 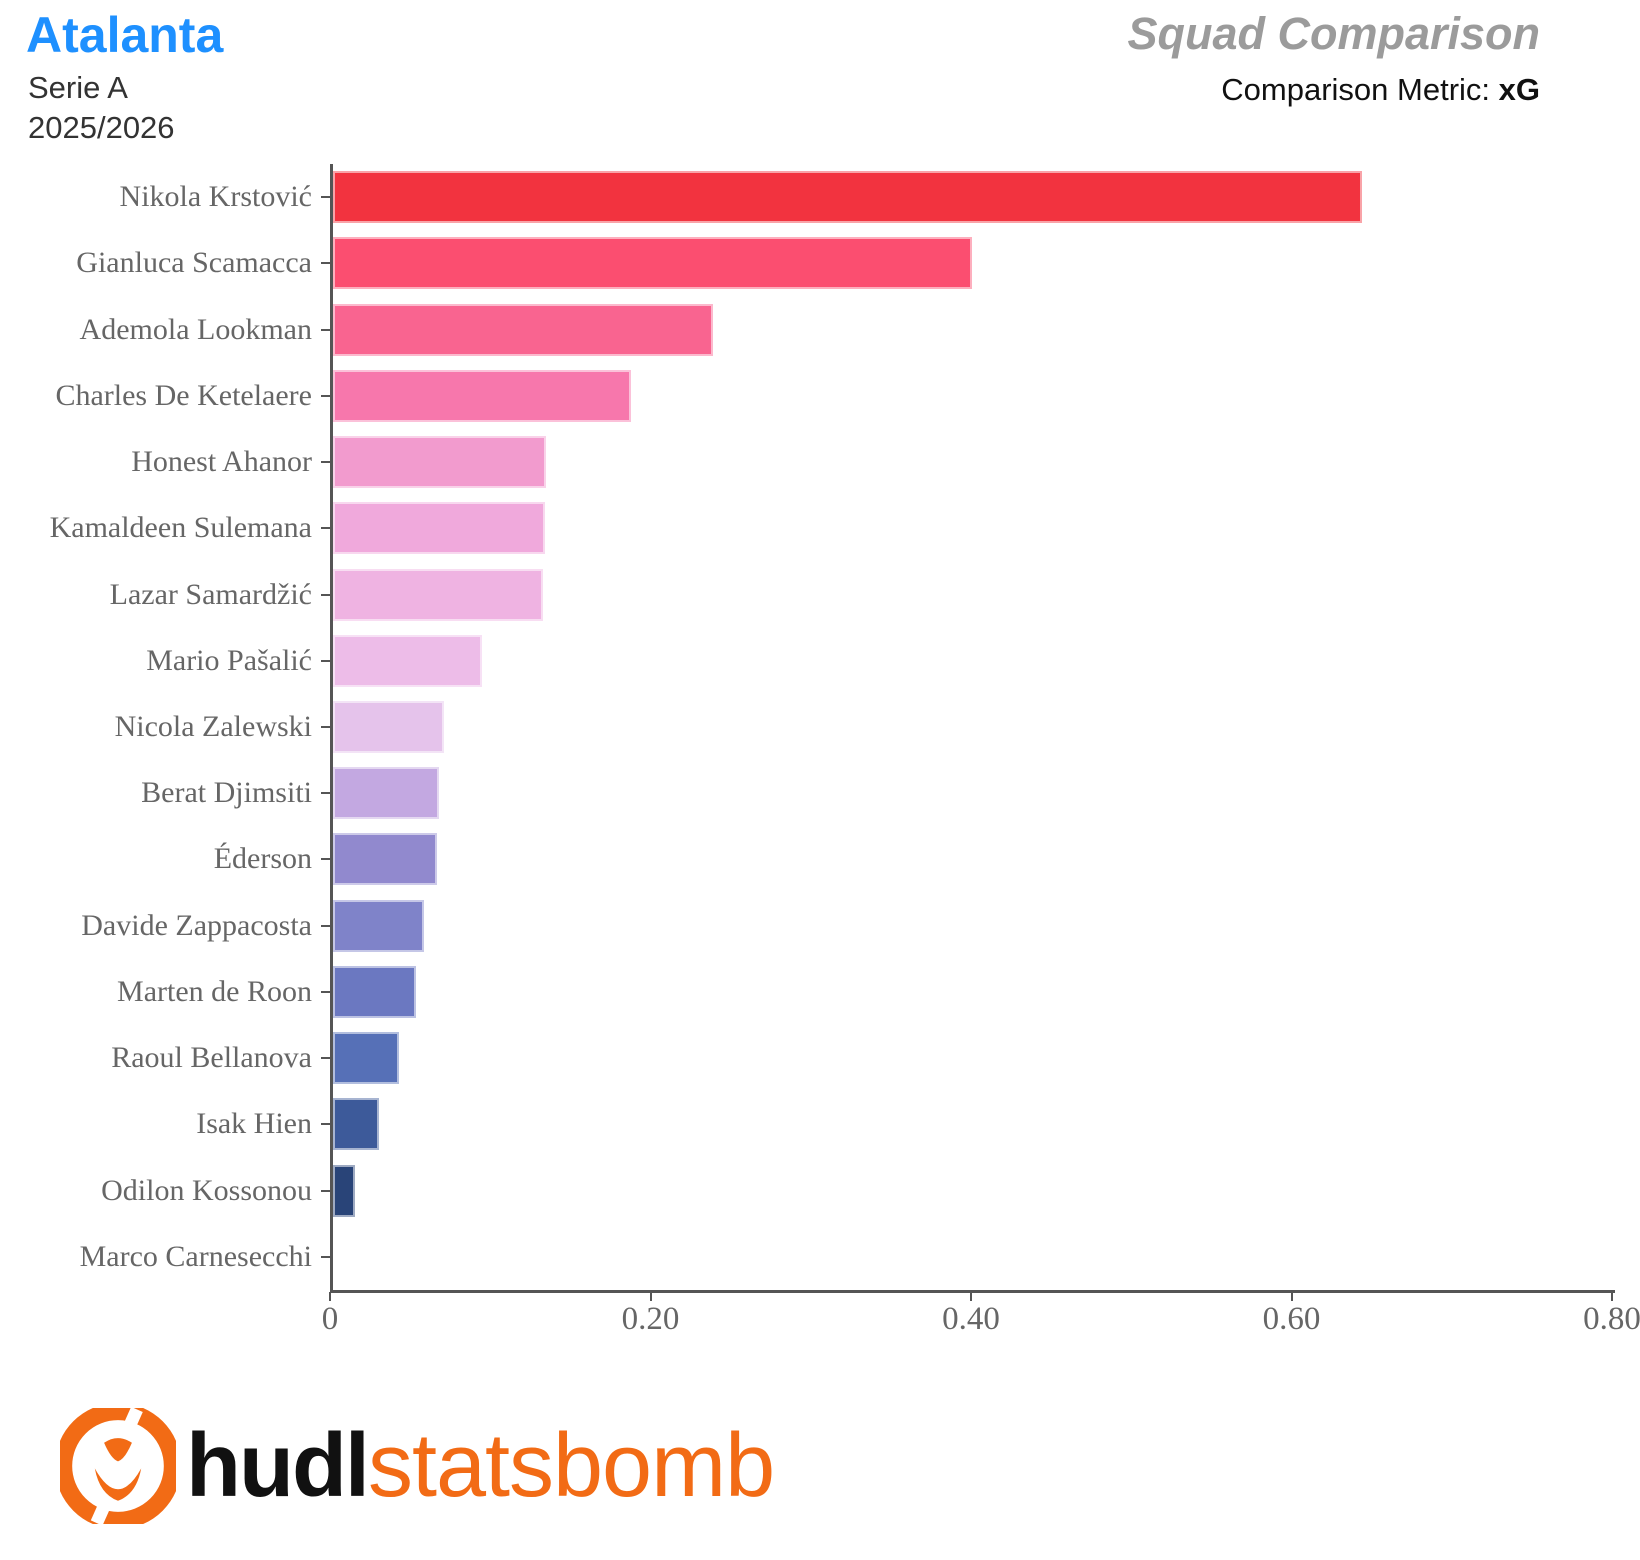 I want to click on player-label: Davide Zappacosta, so click(x=196, y=925).